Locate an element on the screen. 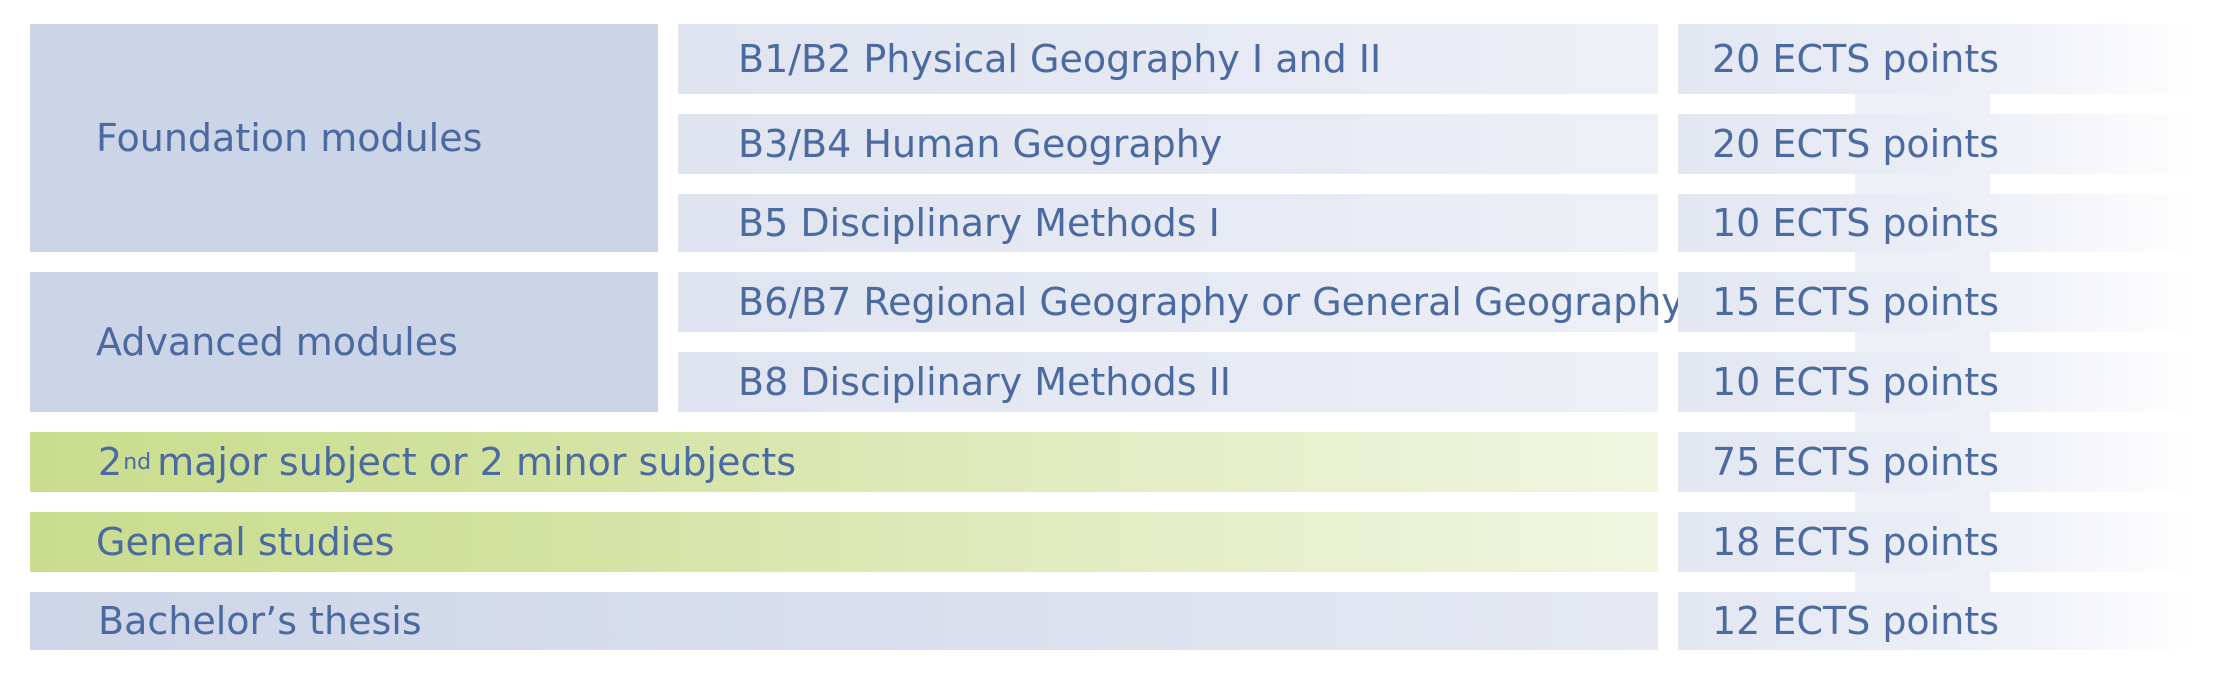 The width and height of the screenshot is (2216, 689). ects-cell-general-studies: 18 ECTS points is located at coordinates (1938, 542).